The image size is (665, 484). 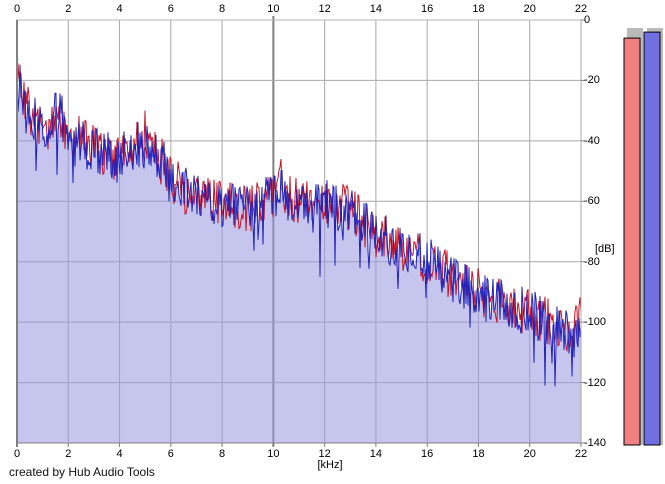 What do you see at coordinates (529, 454) in the screenshot?
I see `x-tick-label-bottom: 20` at bounding box center [529, 454].